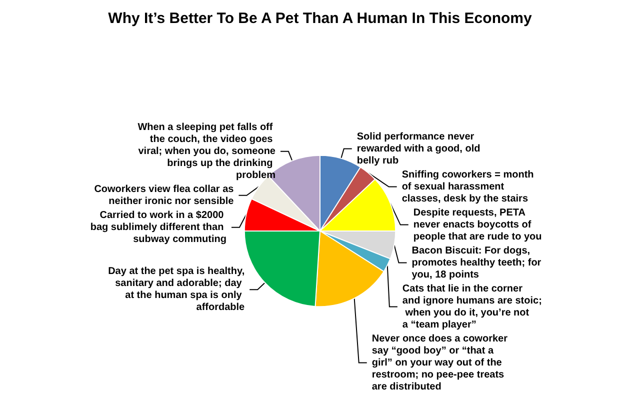  I want to click on slice-label: Never once does a coworker say “good boy” or “that a girl” on your way out of the restroom; no pee-pee treats are distributed, so click(441, 362).